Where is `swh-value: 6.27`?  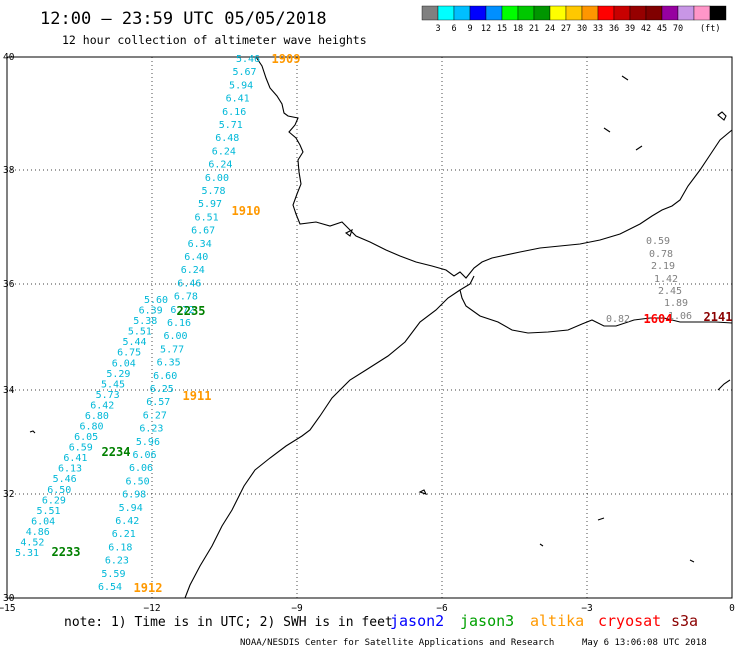
swh-value: 6.27 is located at coordinates (155, 415).